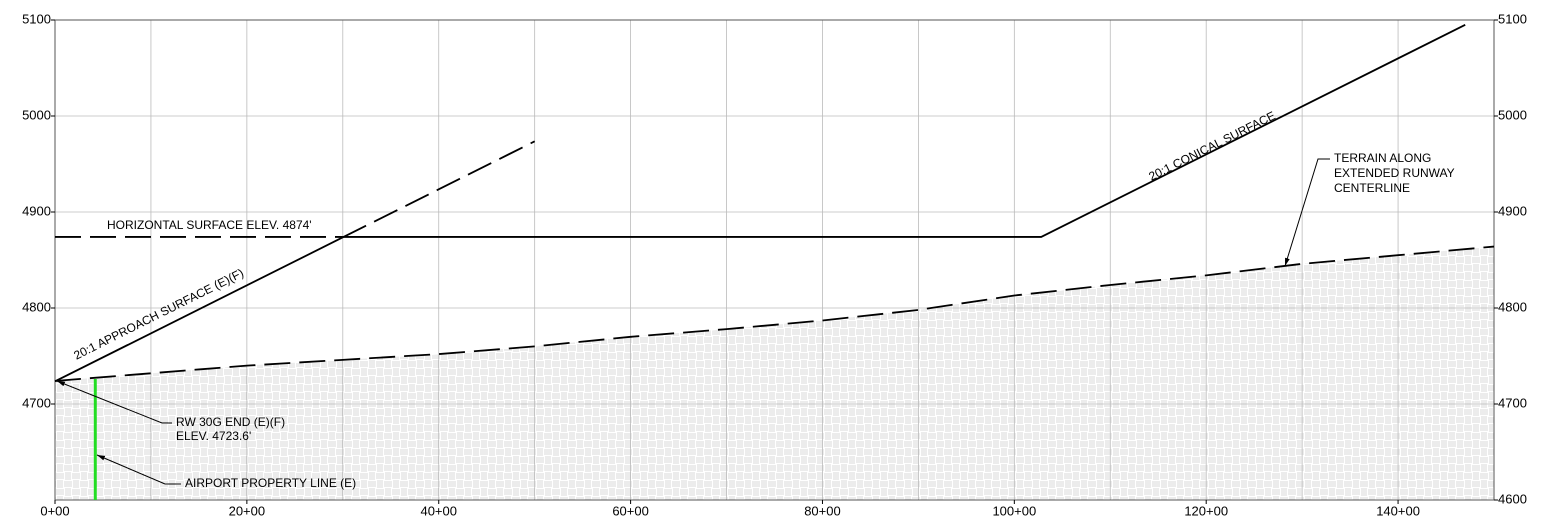 The height and width of the screenshot is (520, 1549). Describe the element at coordinates (1211, 145) in the screenshot. I see `annotation: 20:1 CONICAL SURFACE` at that location.